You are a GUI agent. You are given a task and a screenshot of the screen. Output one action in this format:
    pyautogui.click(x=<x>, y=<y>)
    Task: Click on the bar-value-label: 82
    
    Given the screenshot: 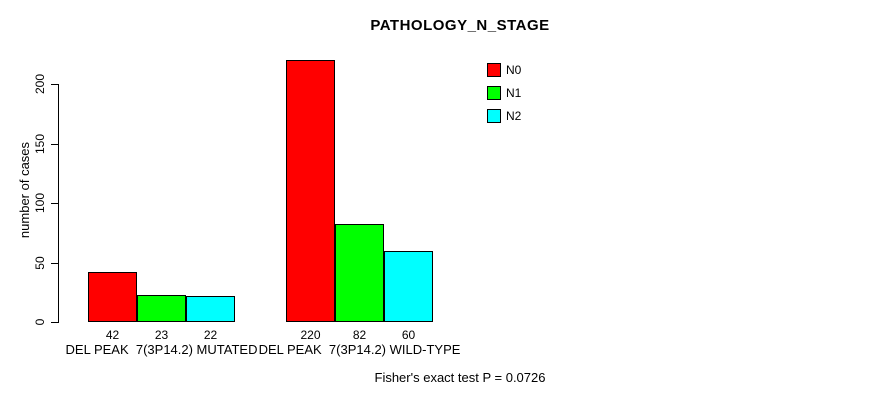 What is the action you would take?
    pyautogui.click(x=359, y=335)
    